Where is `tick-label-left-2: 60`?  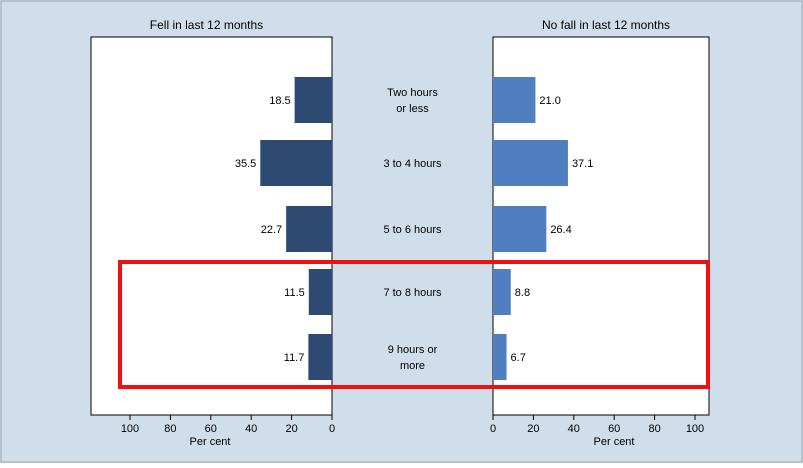 tick-label-left-2: 60 is located at coordinates (211, 429).